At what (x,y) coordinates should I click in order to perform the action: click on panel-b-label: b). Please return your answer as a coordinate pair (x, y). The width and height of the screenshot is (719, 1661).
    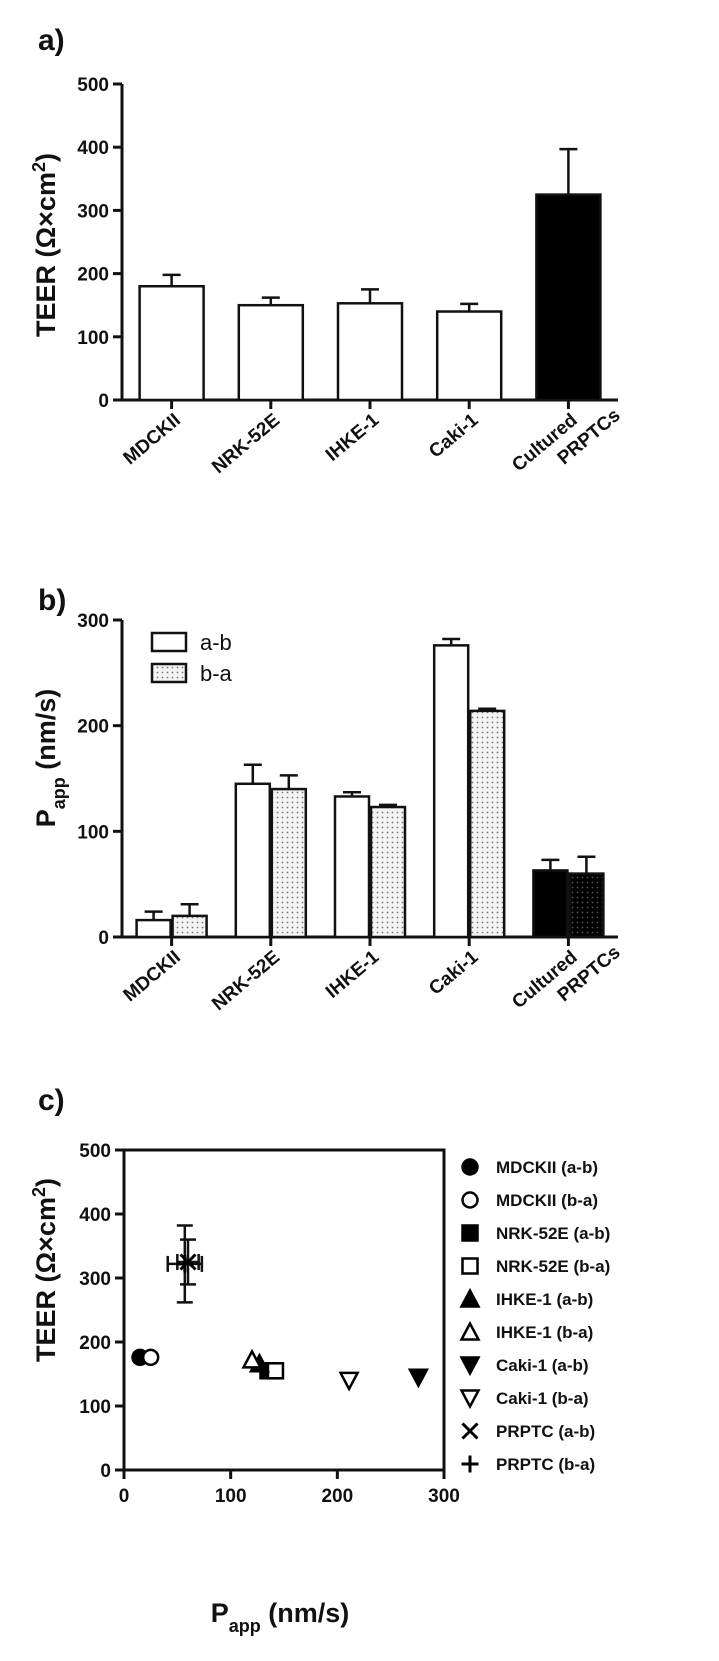
    Looking at the image, I should click on (52, 600).